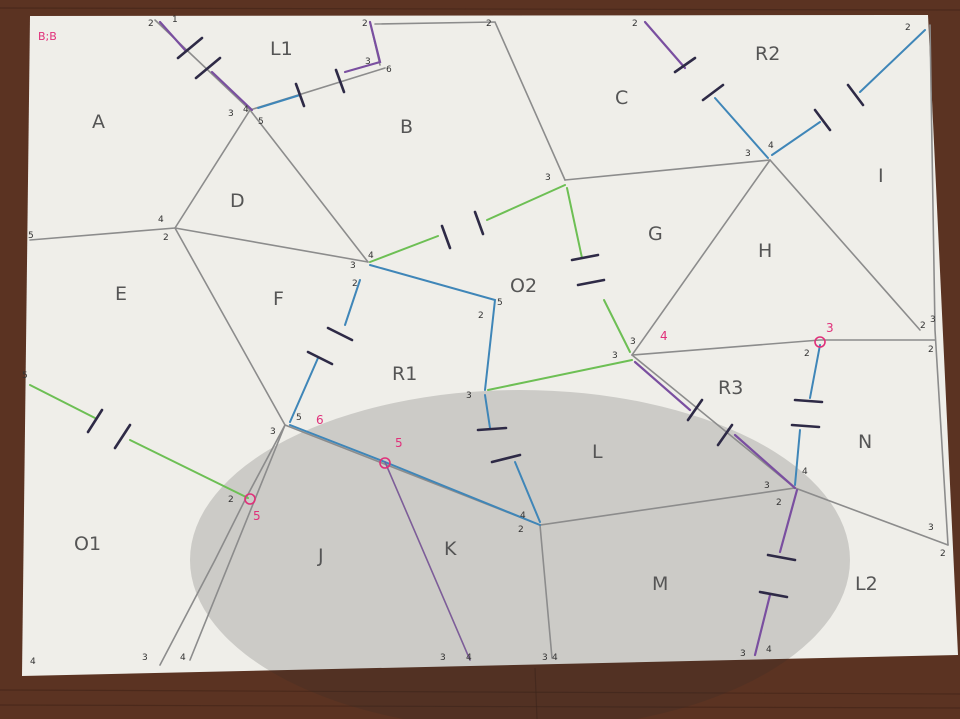 The image size is (960, 719). Describe the element at coordinates (320, 420) in the screenshot. I see `junction-marker-6: 6` at that location.